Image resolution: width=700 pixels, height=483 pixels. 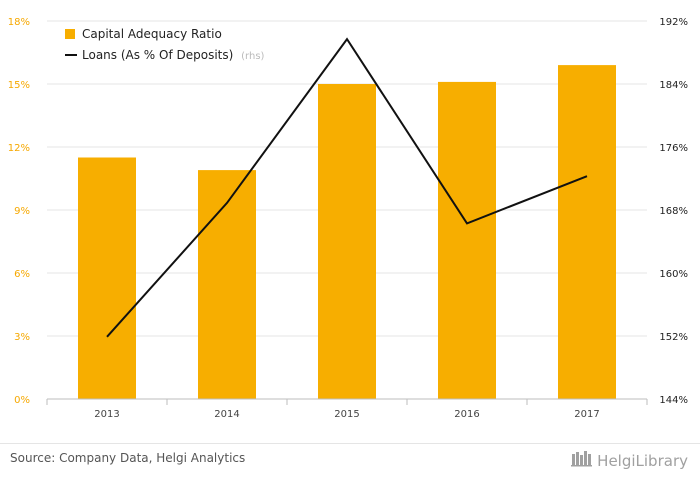 I want to click on y-left-tick-label: 3%, so click(x=22, y=337).